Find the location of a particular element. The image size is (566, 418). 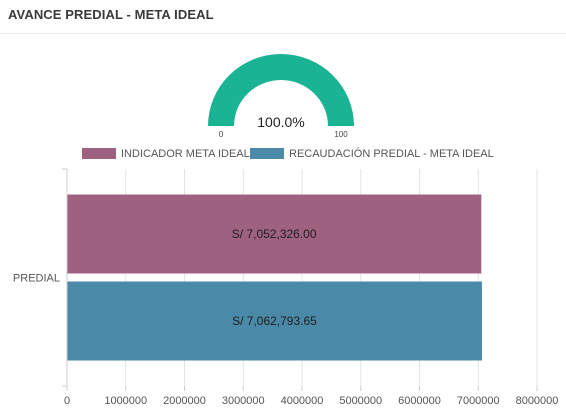

panel-title: AVANCE PREDIAL - META IDEAL is located at coordinates (111, 14).